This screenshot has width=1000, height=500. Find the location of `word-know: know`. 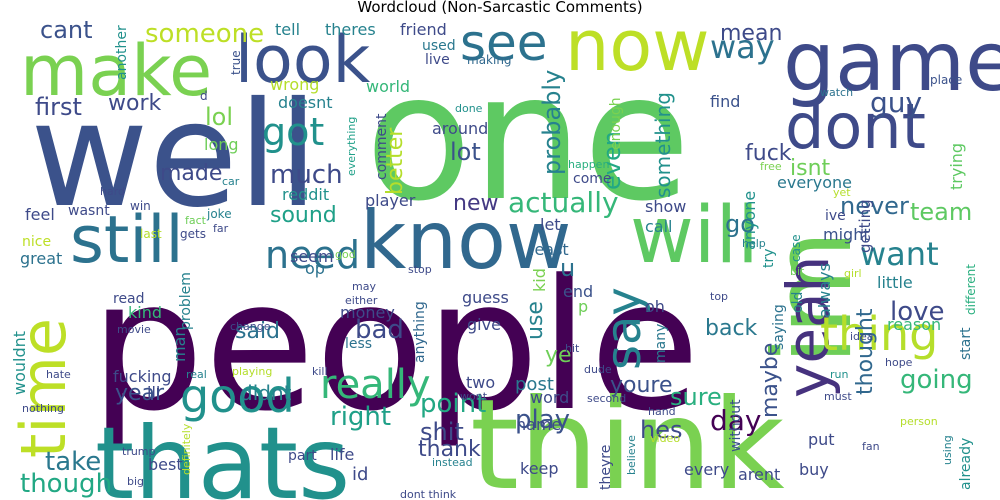

word-know: know is located at coordinates (465, 240).